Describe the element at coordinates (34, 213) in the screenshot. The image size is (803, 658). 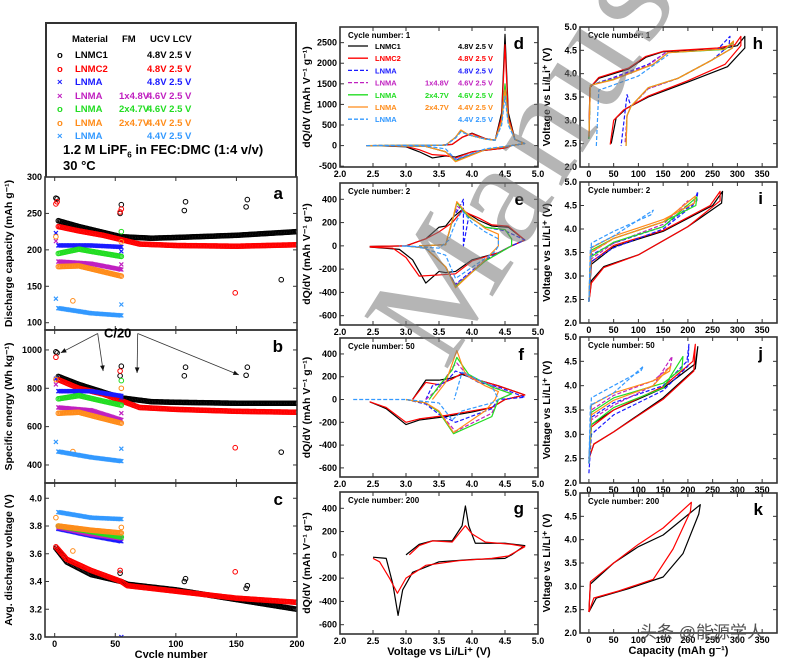
I see `y-tick-label: 250` at that location.